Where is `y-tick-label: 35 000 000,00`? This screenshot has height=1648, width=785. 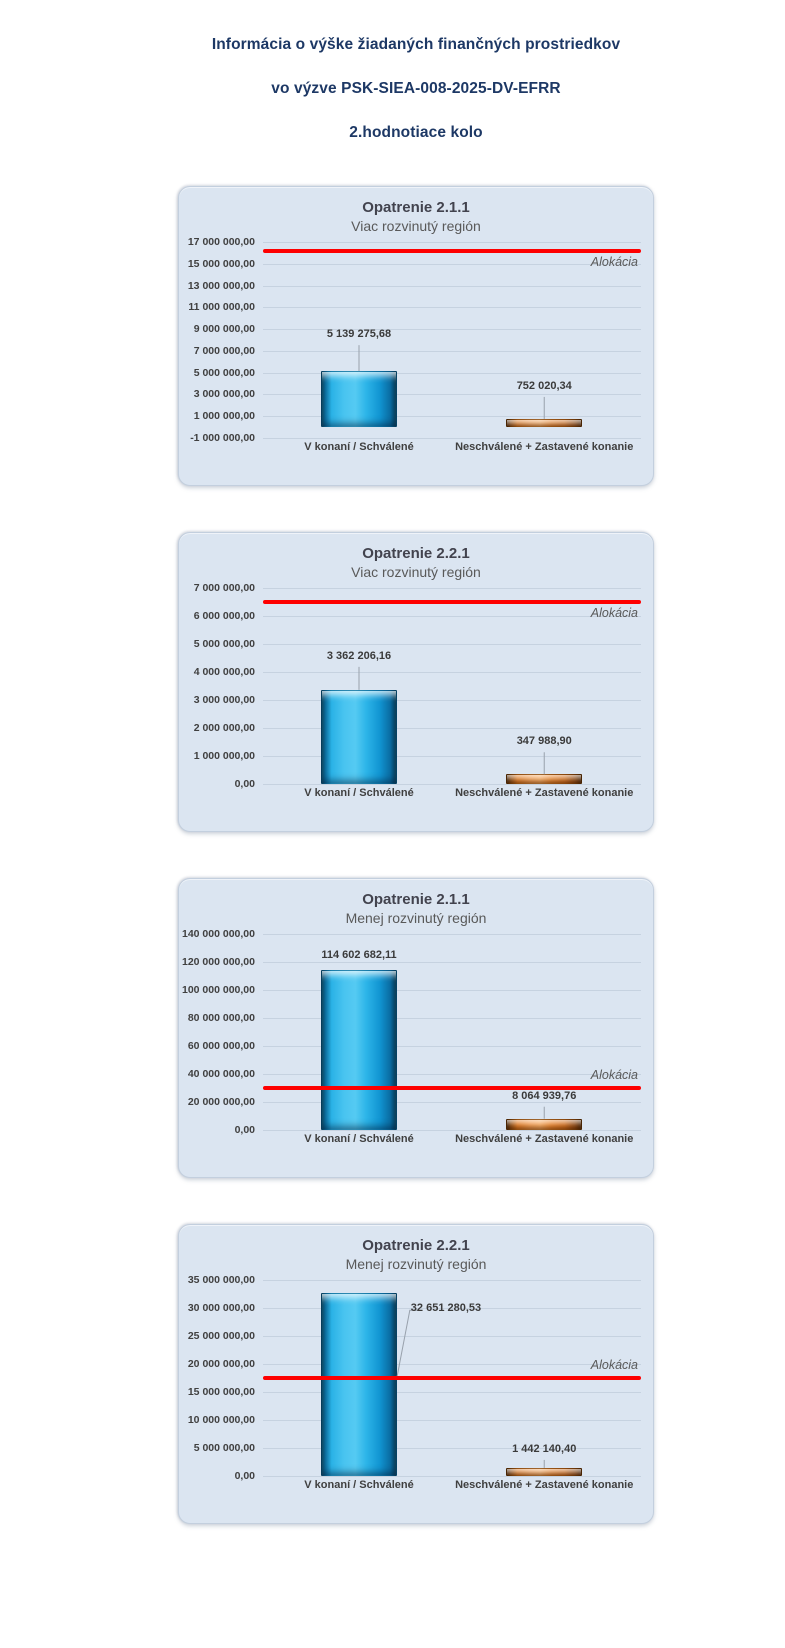
y-tick-label: 35 000 000,00 is located at coordinates (221, 1280).